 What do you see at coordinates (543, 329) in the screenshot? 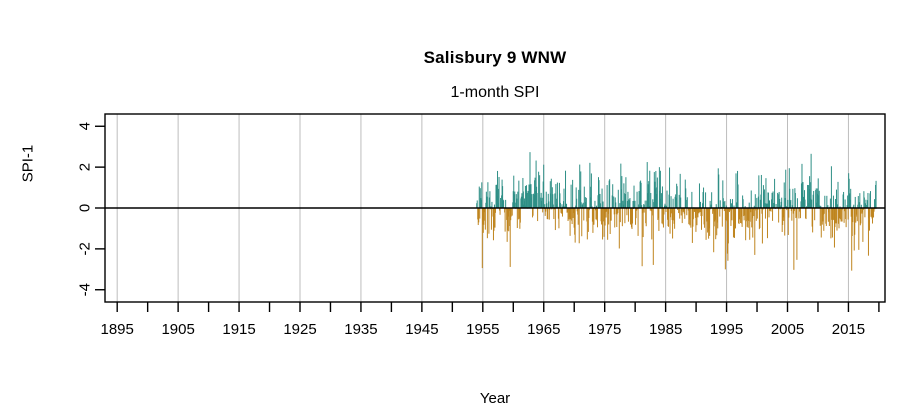
I see `svg-text: 1965` at bounding box center [543, 329].